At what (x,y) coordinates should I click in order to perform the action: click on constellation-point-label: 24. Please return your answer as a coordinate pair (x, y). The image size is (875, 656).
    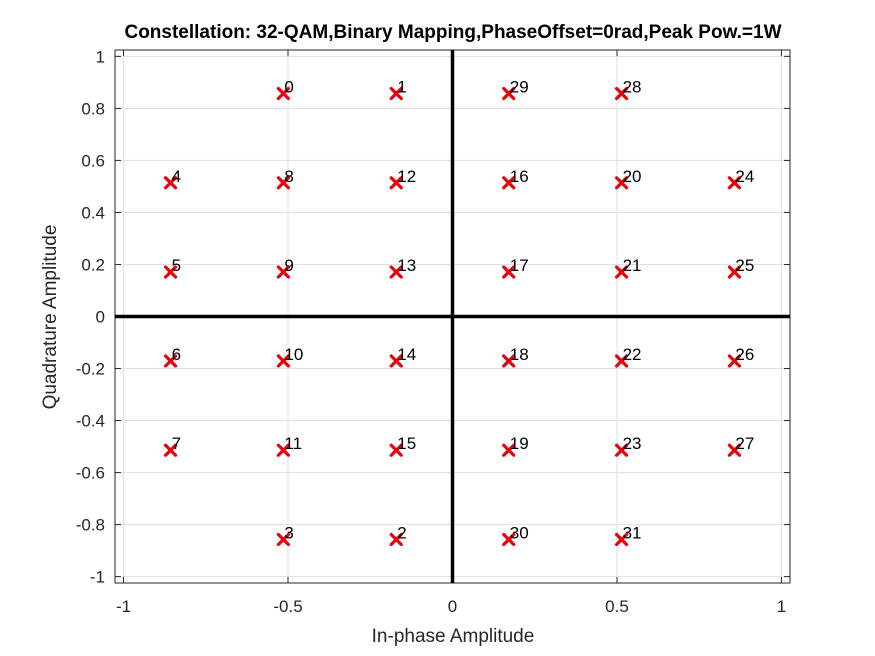
    Looking at the image, I should click on (744, 176).